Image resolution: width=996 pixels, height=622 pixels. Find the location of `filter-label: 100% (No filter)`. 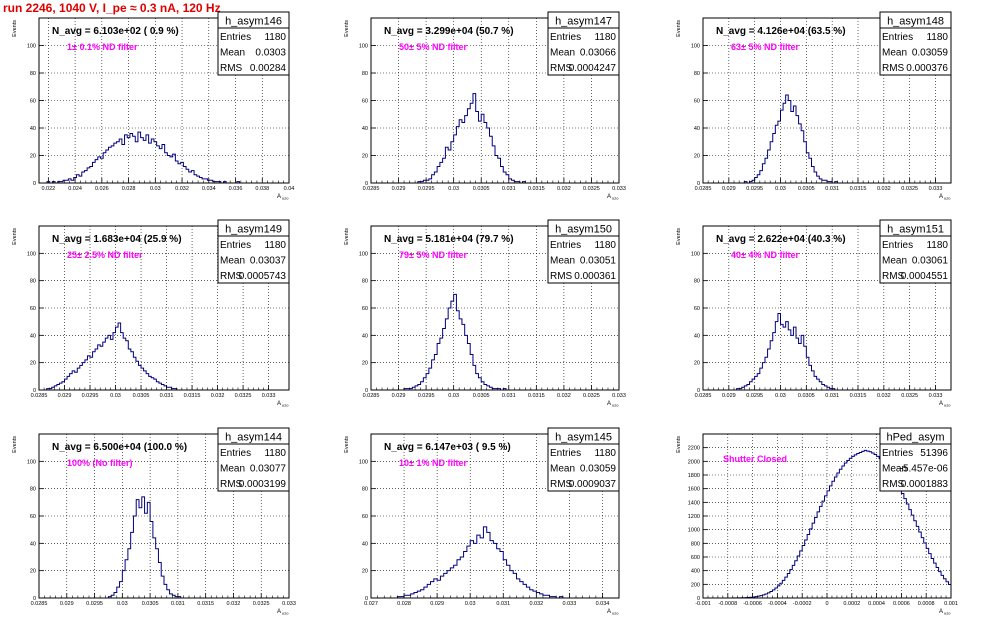

filter-label: 100% (No filter) is located at coordinates (100, 463).